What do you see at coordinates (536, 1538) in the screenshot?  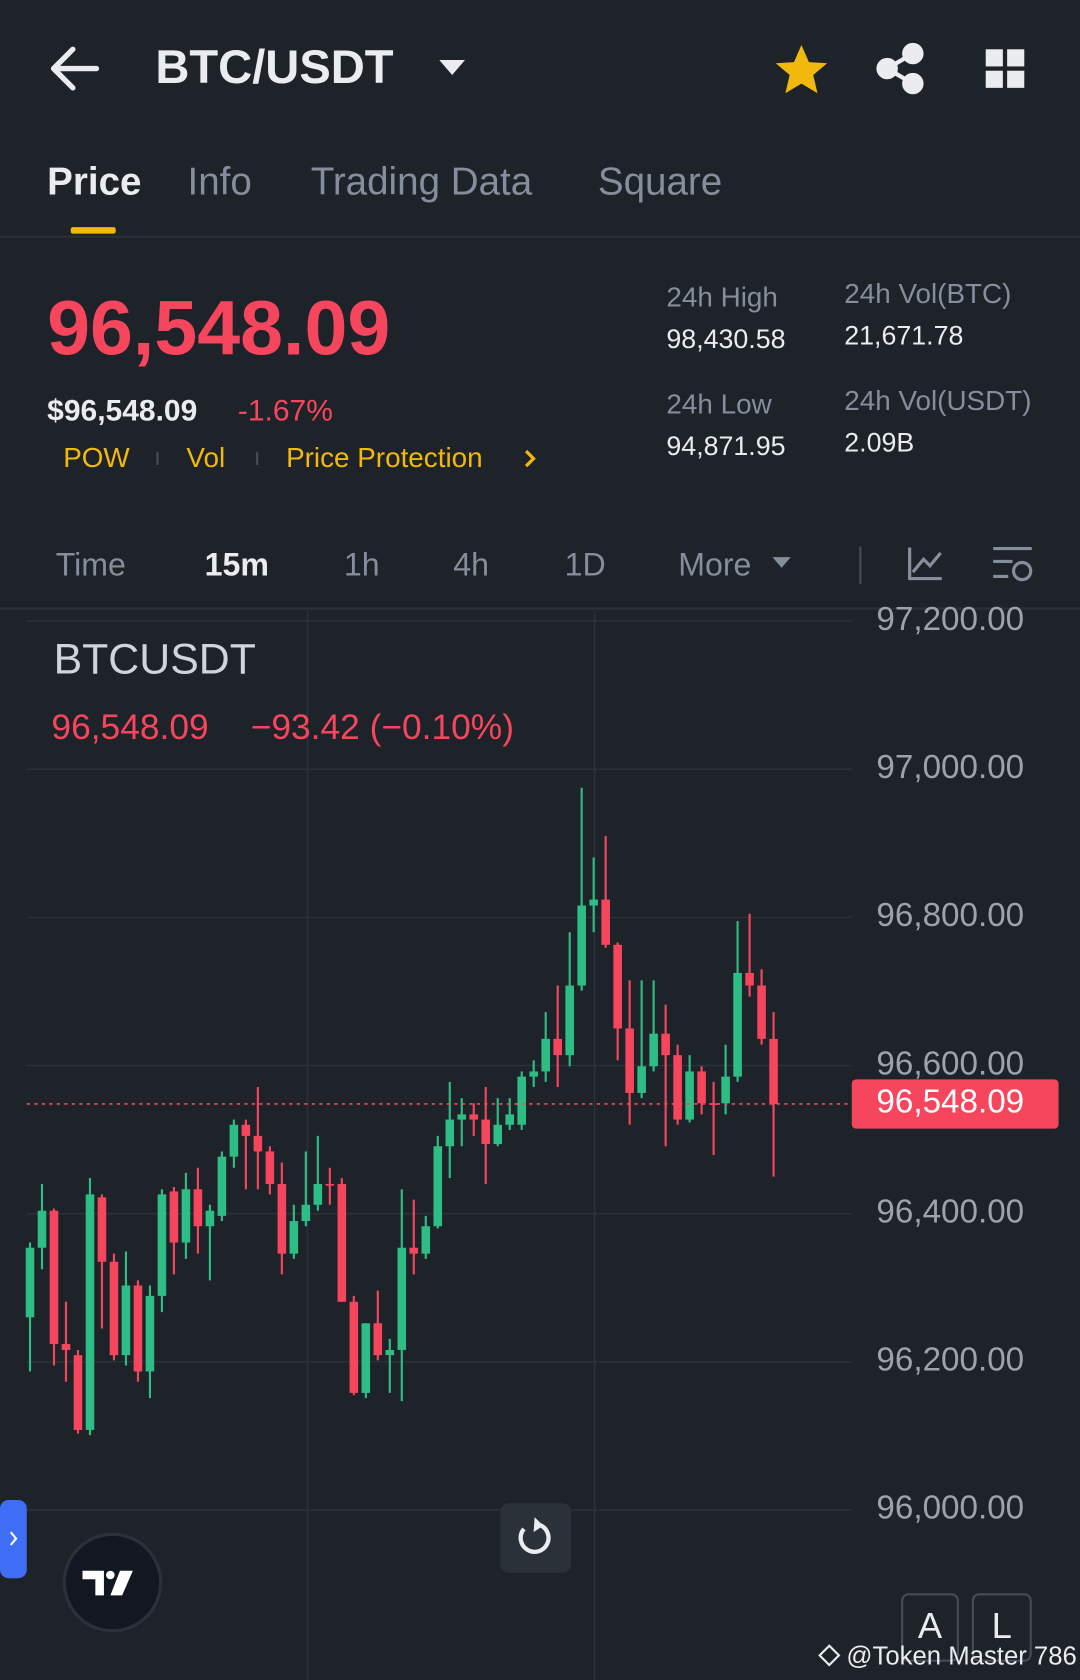 I see `reset-button` at bounding box center [536, 1538].